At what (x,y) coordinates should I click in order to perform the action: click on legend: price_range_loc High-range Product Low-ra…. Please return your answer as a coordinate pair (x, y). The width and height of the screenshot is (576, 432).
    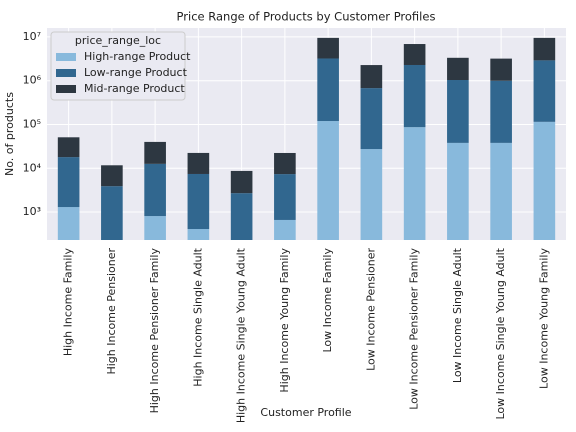
    Looking at the image, I should click on (120, 66).